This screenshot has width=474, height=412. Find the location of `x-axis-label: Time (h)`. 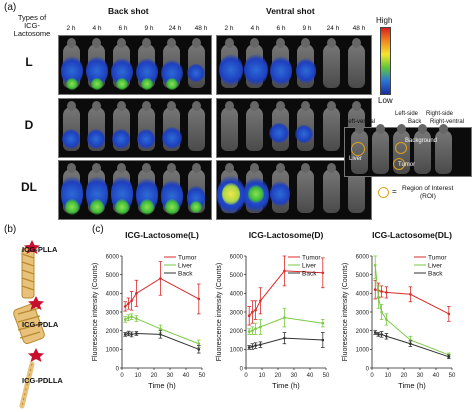

x-axis-label: Time (h) is located at coordinates (412, 385).